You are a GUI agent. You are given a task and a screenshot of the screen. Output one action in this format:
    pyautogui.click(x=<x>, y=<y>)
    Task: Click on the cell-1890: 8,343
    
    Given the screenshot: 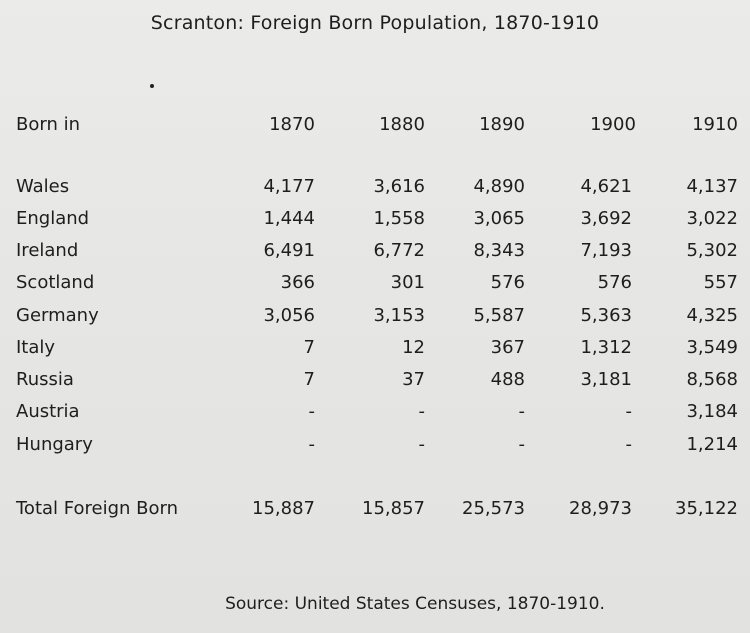 What is the action you would take?
    pyautogui.click(x=499, y=250)
    